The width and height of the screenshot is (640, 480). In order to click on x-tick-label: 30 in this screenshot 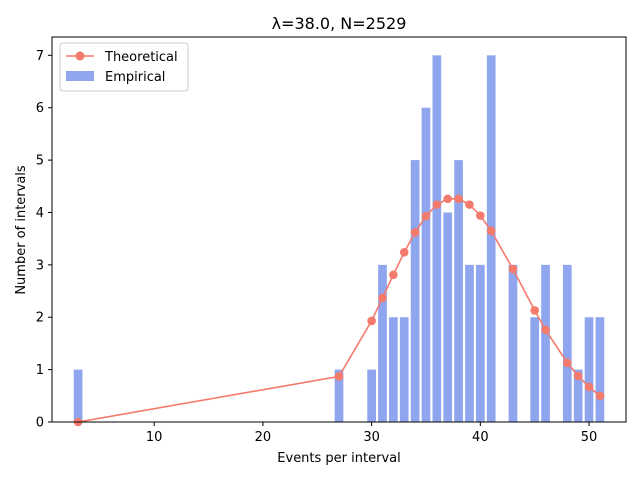, I will do `click(371, 437)`.